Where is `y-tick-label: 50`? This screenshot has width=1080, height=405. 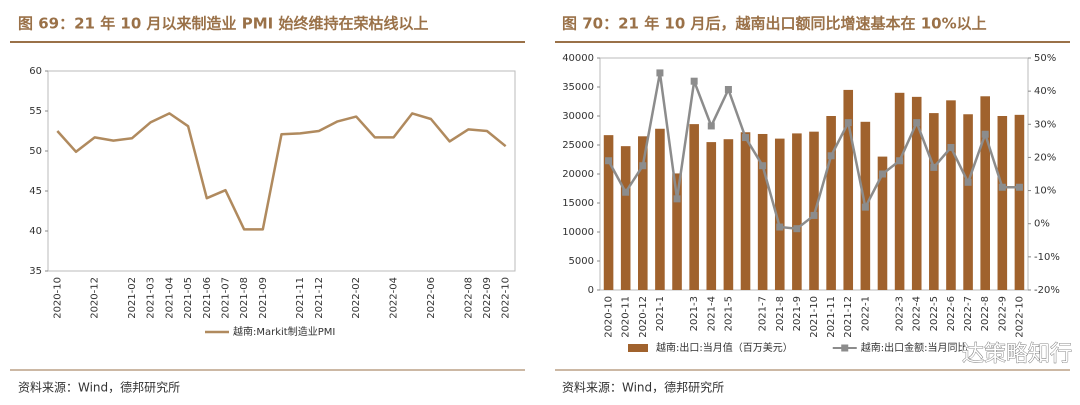 y-tick-label: 50 is located at coordinates (35, 151).